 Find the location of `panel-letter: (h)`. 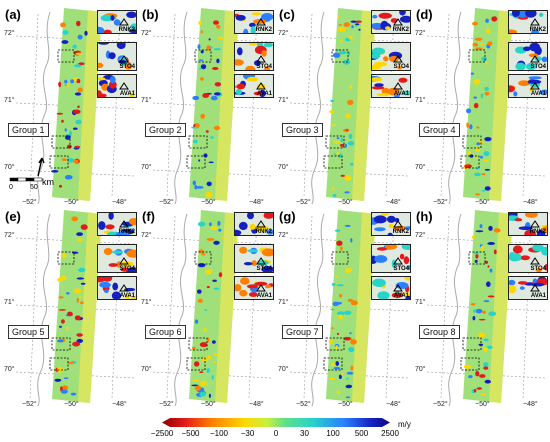

panel-letter: (h) is located at coordinates (424, 216).